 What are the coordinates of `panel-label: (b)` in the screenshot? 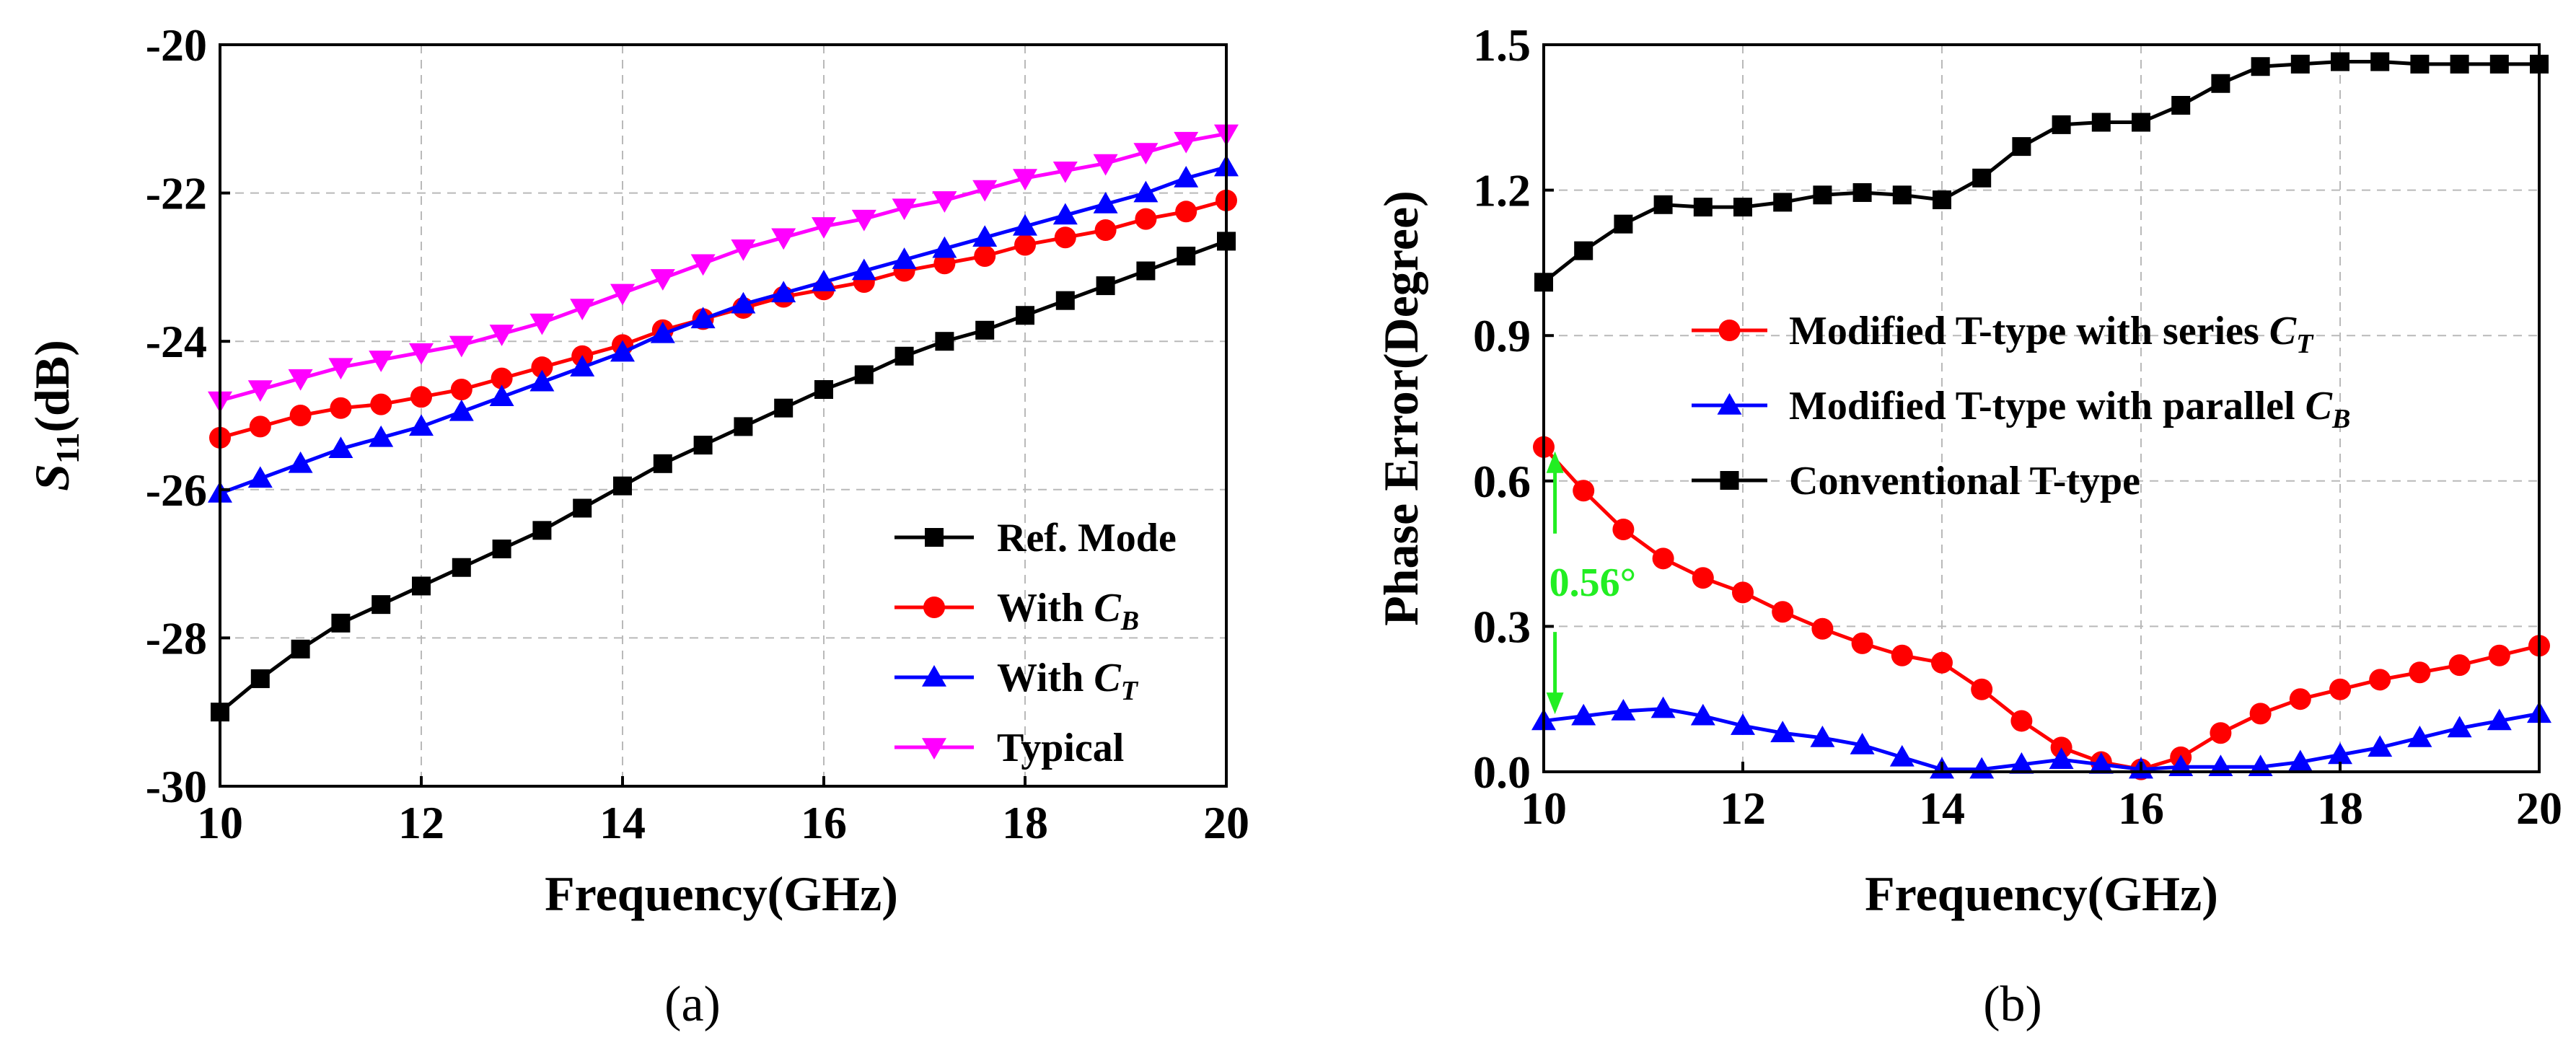 It's located at (2012, 1004).